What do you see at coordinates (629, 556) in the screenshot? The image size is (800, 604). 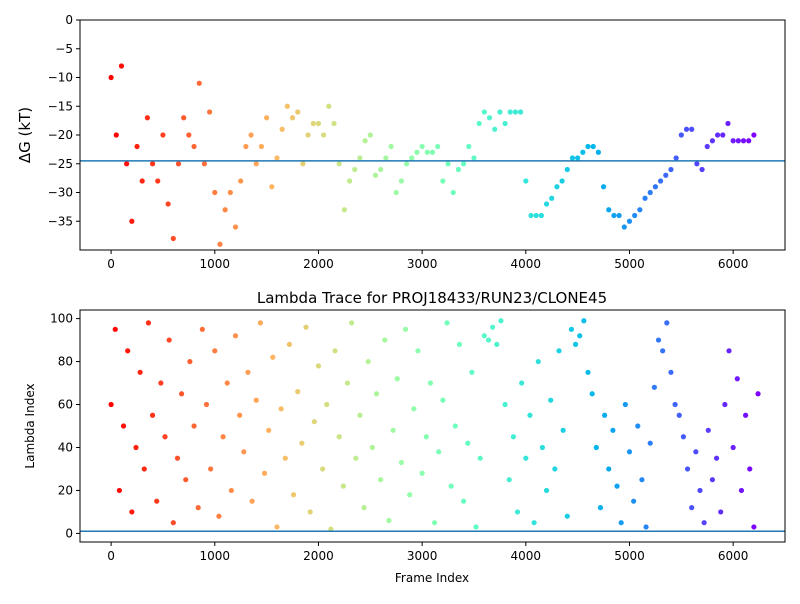 I see `x-tick-label: 5000` at bounding box center [629, 556].